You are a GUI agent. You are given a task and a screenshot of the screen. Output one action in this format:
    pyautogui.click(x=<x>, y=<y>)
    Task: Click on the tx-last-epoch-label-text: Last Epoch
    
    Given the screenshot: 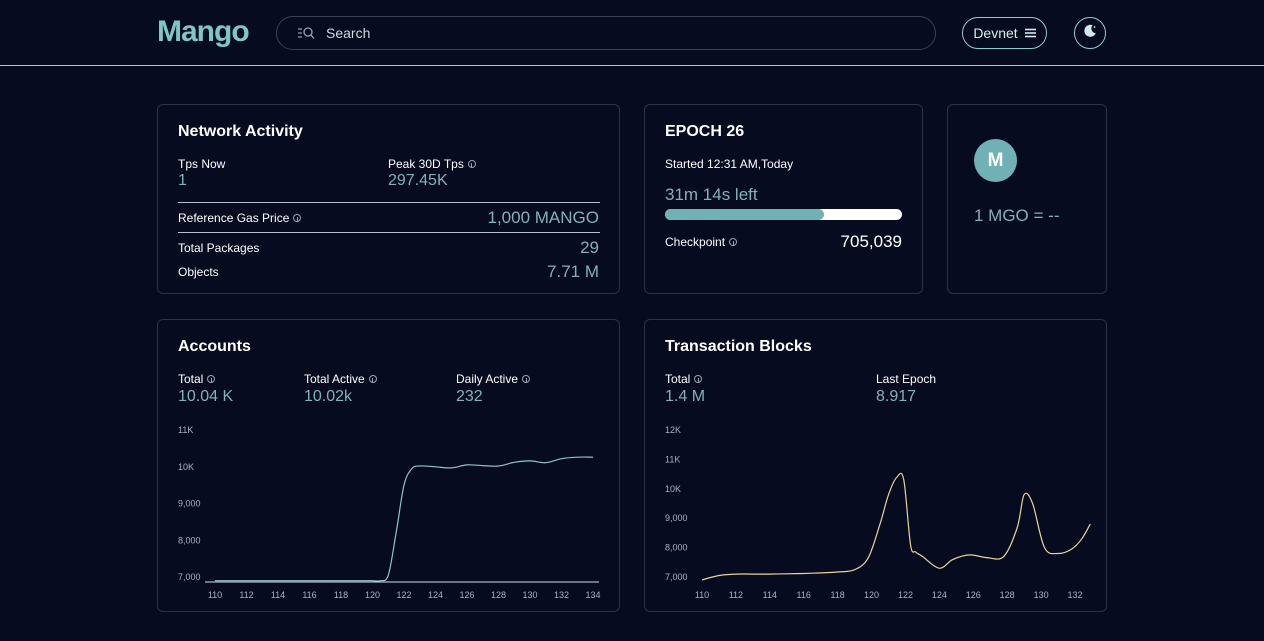 What is the action you would take?
    pyautogui.click(x=906, y=379)
    